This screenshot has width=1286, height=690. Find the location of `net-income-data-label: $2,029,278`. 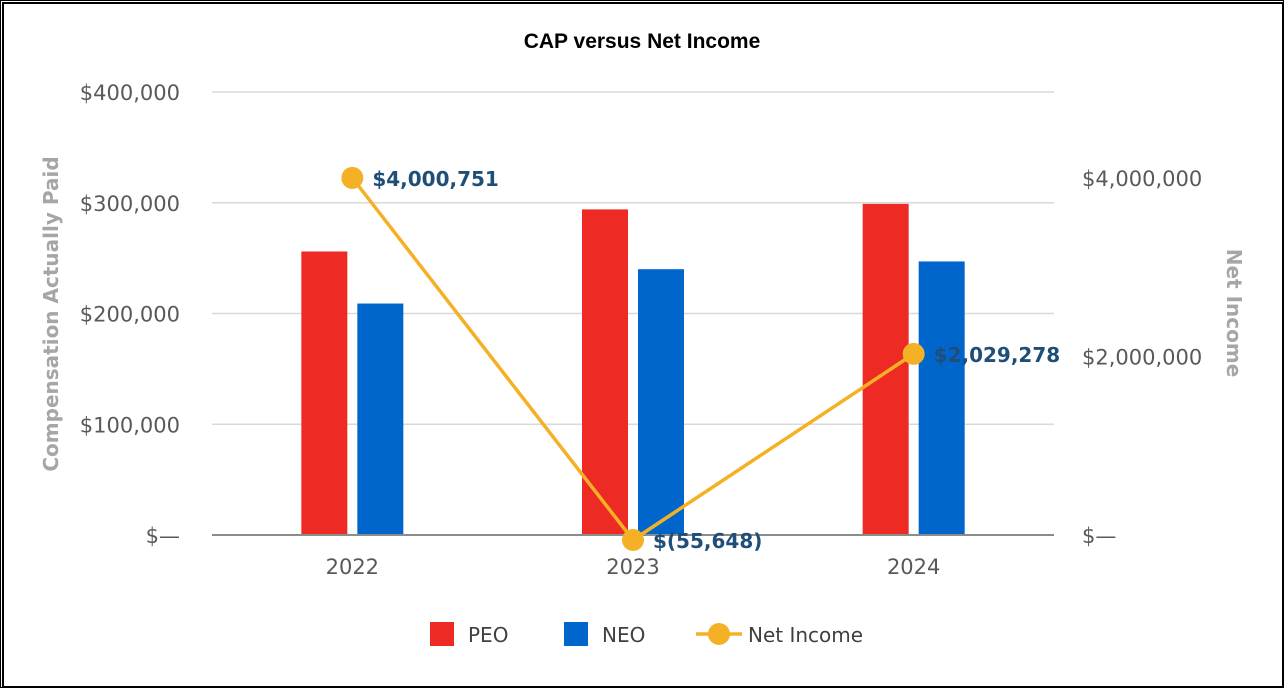

net-income-data-label: $2,029,278 is located at coordinates (997, 355).